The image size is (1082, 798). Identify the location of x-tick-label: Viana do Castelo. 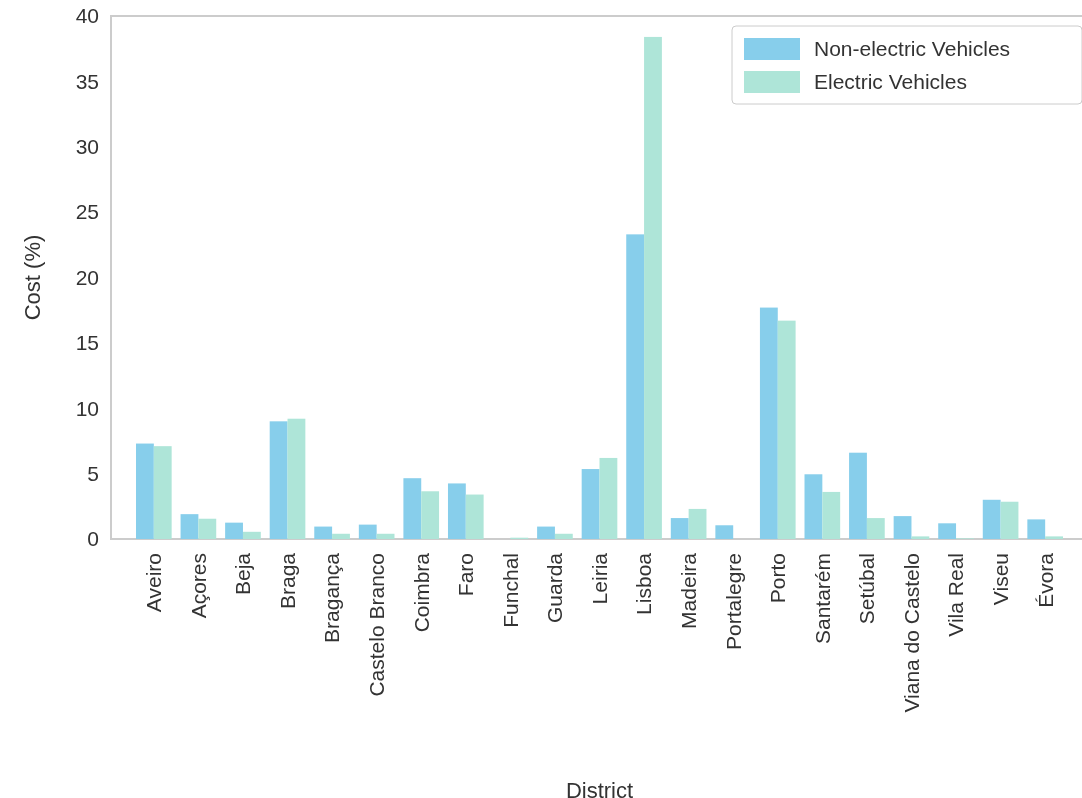
(911, 633).